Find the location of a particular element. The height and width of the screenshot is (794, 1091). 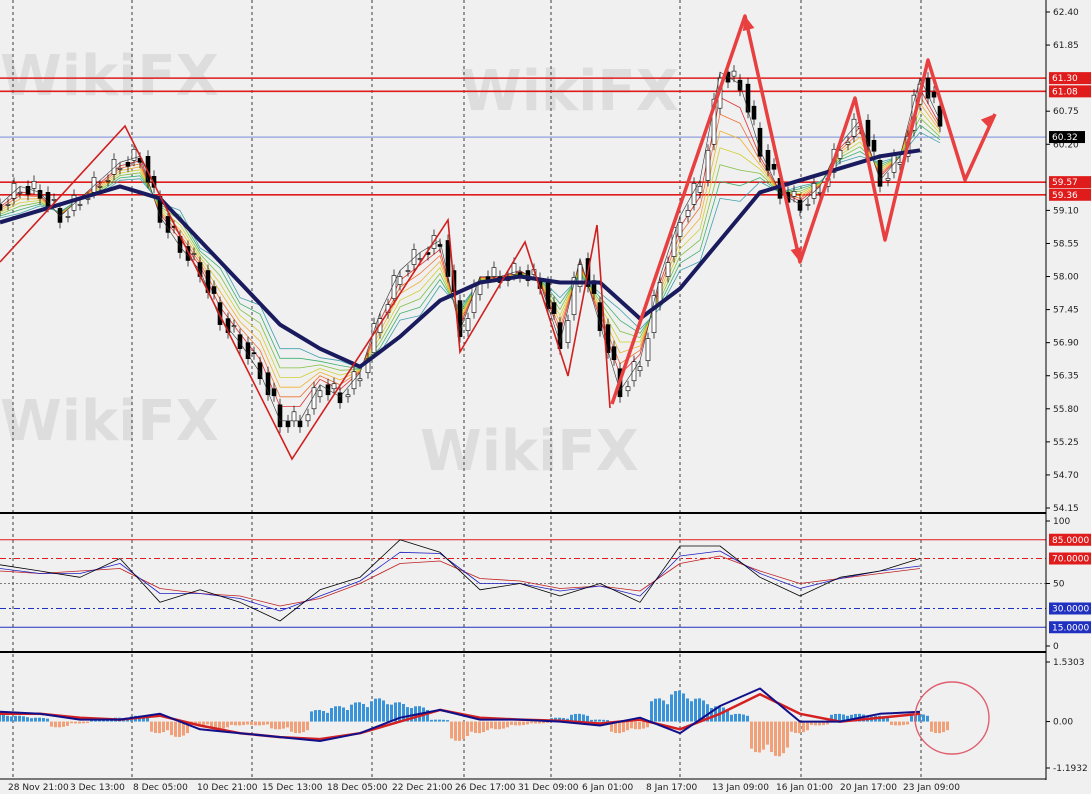

x-tick-label: 16 Jan 01:00 is located at coordinates (804, 788).